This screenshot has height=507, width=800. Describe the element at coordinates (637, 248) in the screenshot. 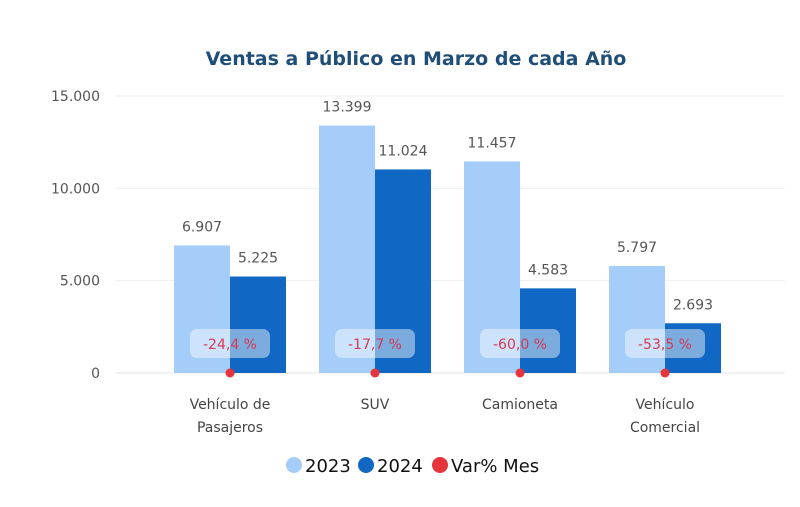

I see `data-label: 5.797` at that location.